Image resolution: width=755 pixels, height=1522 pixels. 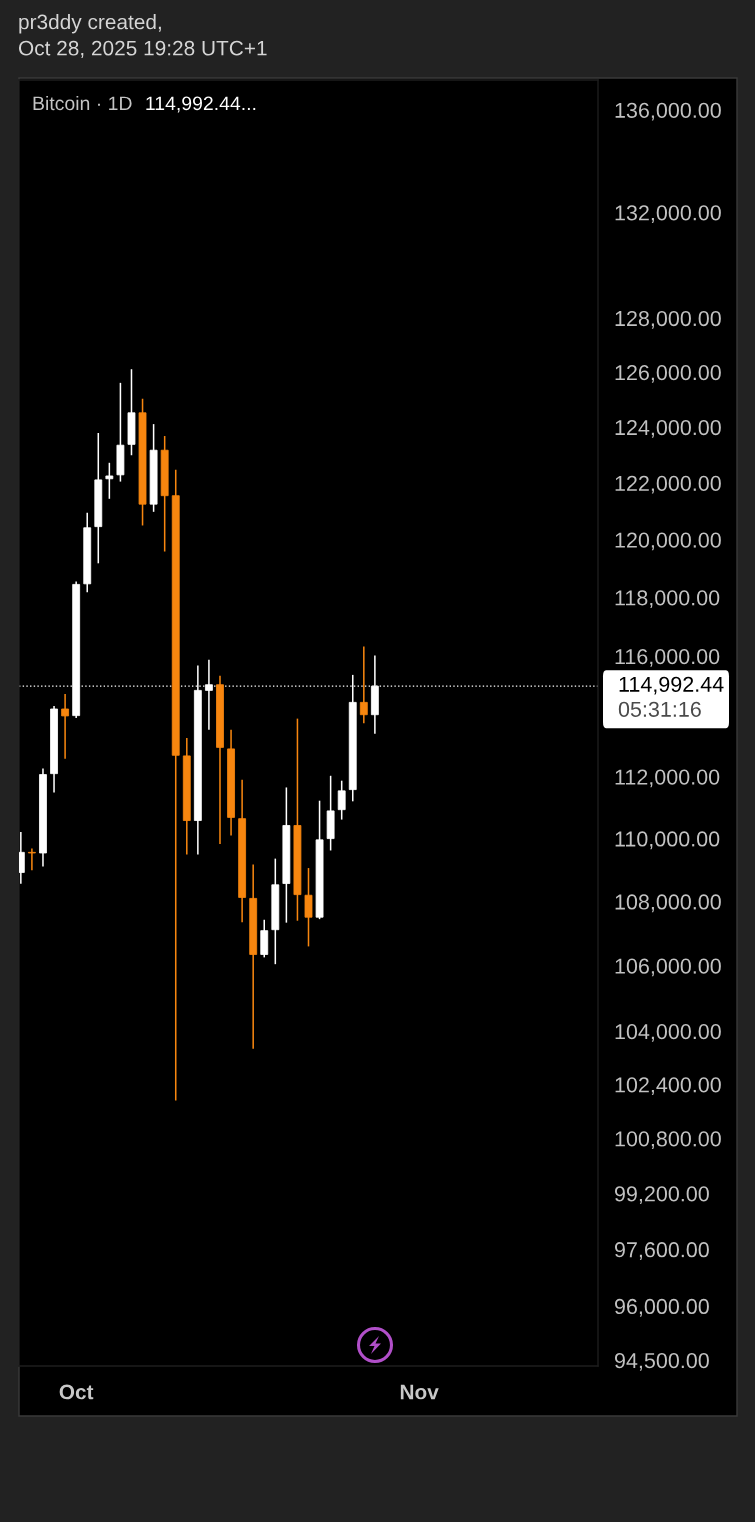 I want to click on y-tick-label: 122,000.00, so click(x=668, y=484).